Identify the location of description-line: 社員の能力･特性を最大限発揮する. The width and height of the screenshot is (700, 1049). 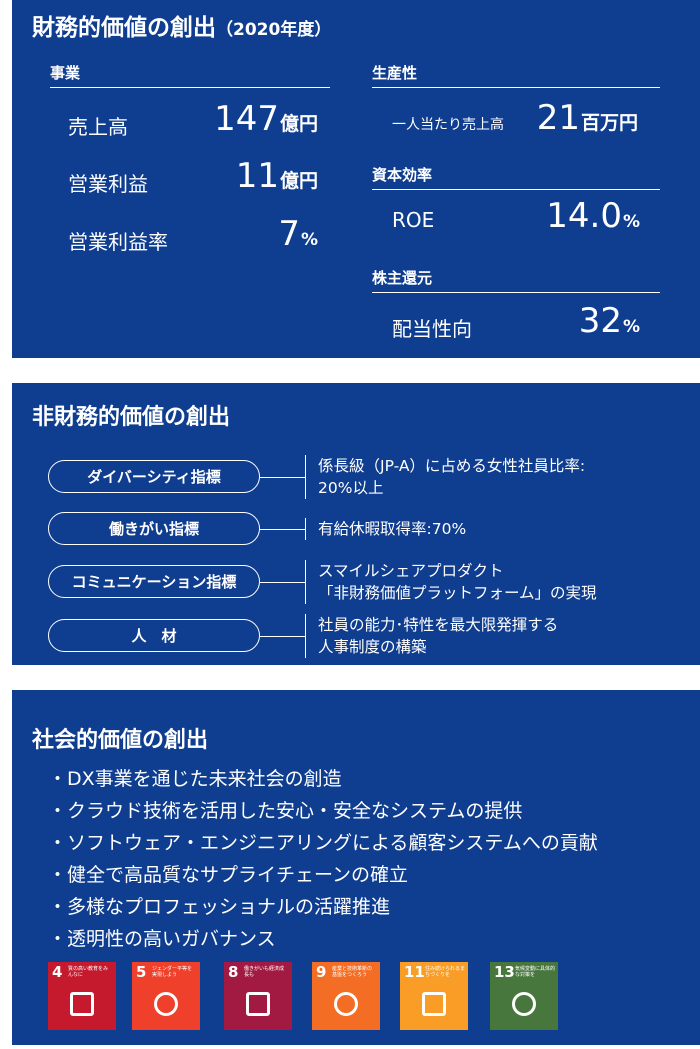
(438, 625).